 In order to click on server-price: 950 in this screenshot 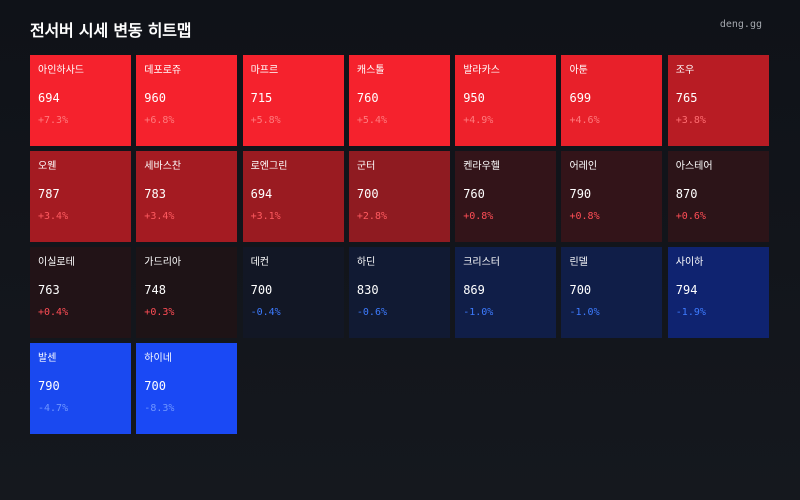, I will do `click(474, 98)`.